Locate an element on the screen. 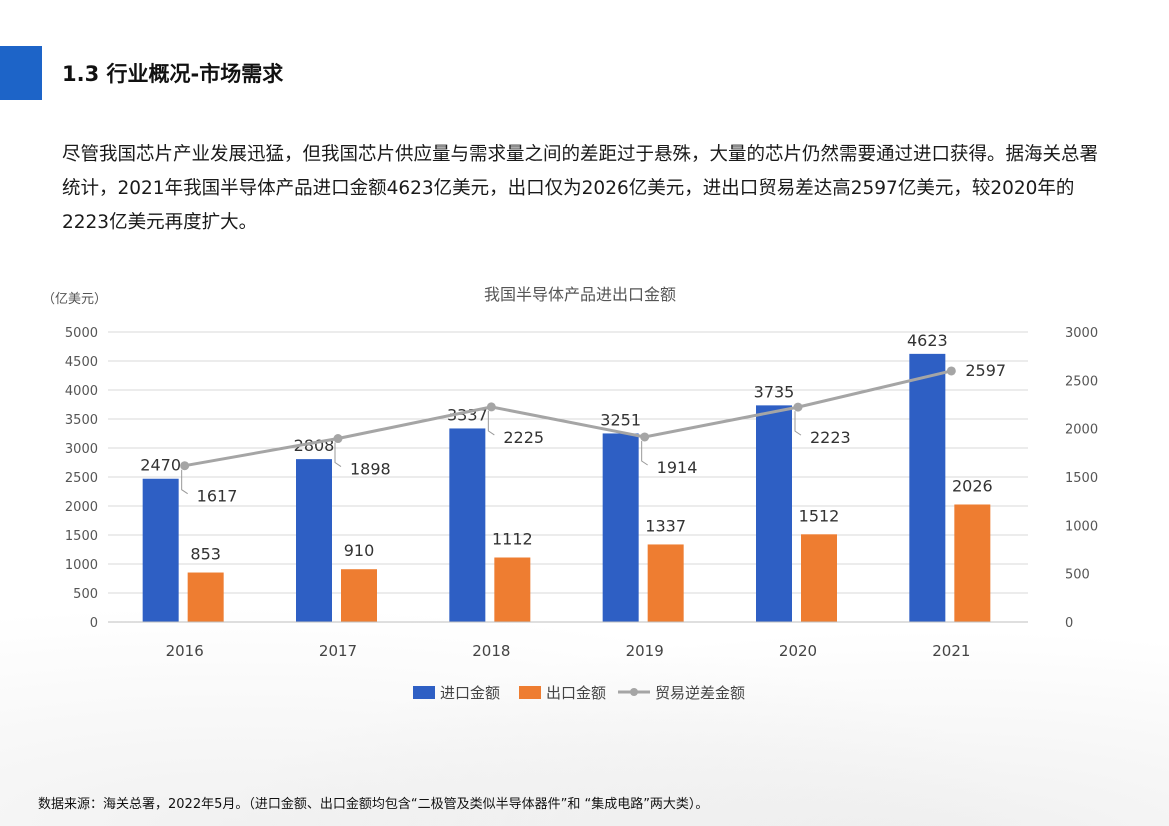  title-accent-bar is located at coordinates (21, 73).